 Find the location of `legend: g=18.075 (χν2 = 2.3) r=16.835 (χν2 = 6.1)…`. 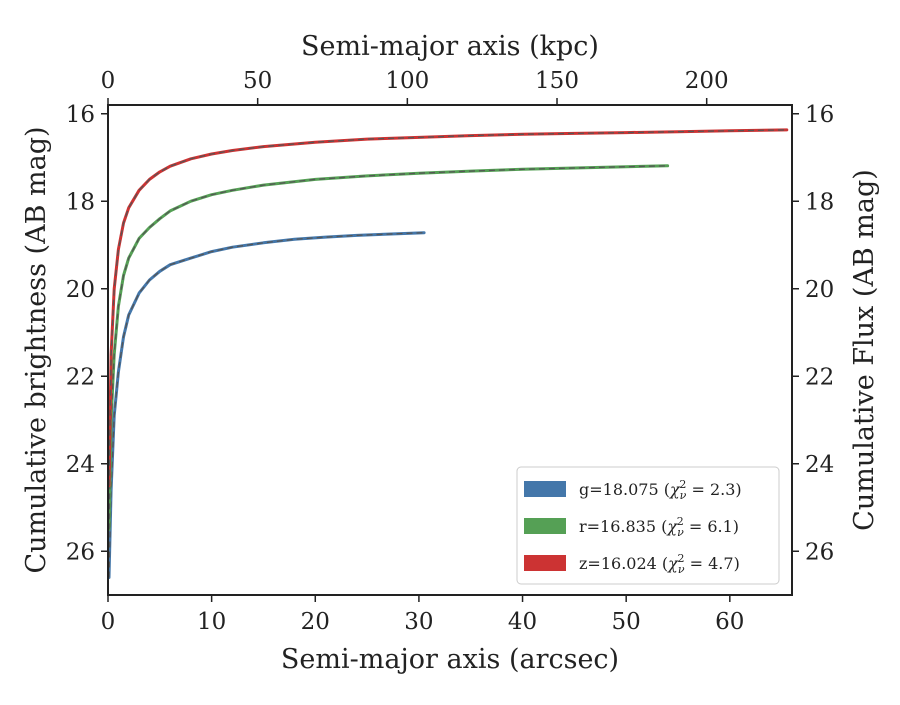

legend: g=18.075 (χν2 = 2.3) r=16.835 (χν2 = 6.1)… is located at coordinates (648, 525).